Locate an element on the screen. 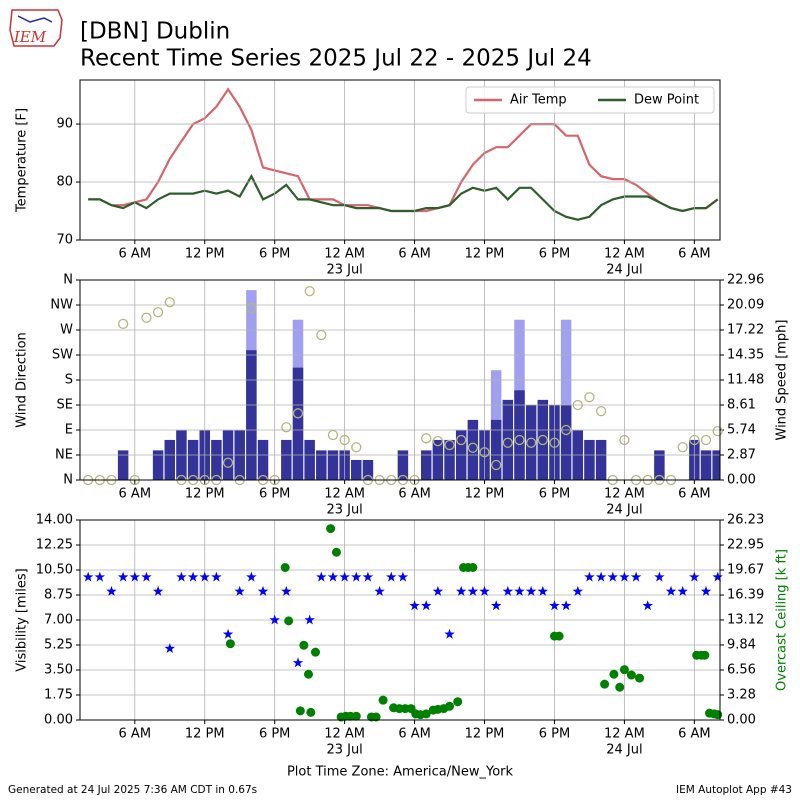 The width and height of the screenshot is (800, 800). y-tick-label: 5.25 is located at coordinates (58, 645).